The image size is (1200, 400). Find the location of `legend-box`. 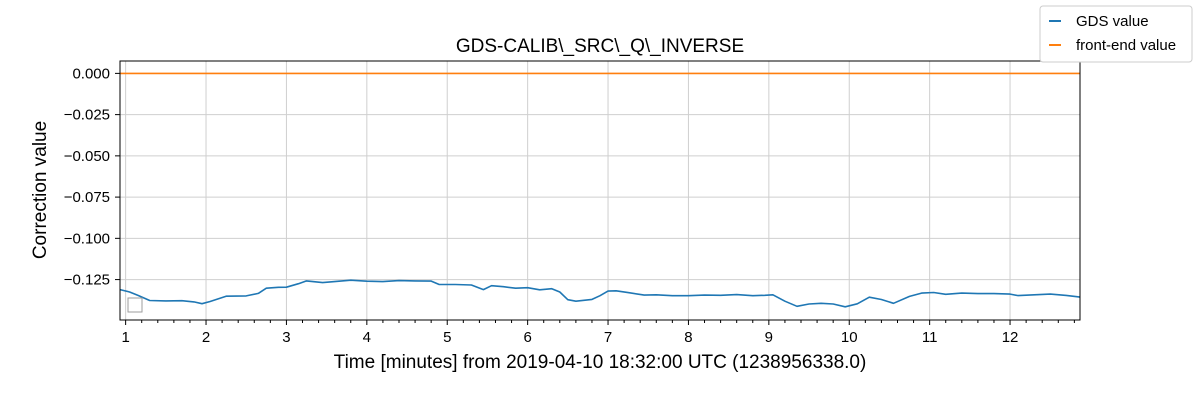

legend-box is located at coordinates (1116, 34).